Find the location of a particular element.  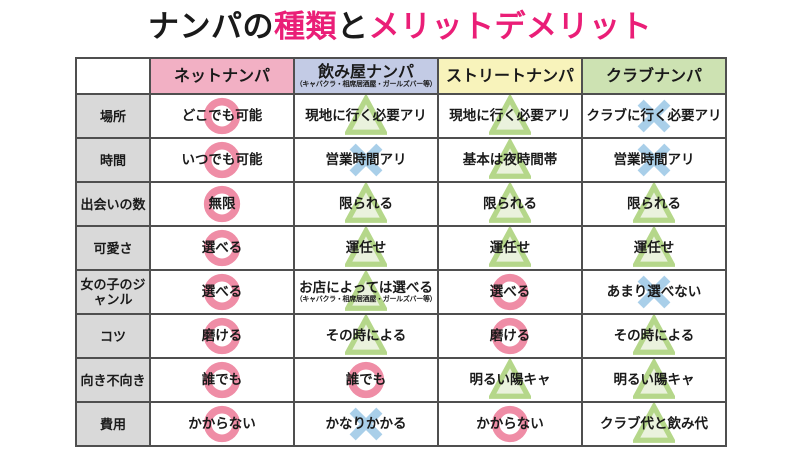

table-cell: あまり選べない is located at coordinates (654, 292).